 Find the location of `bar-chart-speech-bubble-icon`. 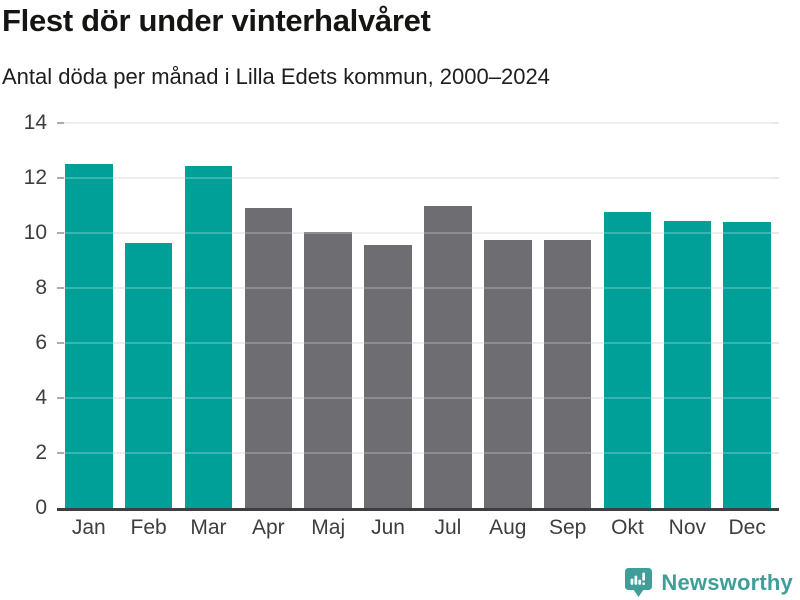

bar-chart-speech-bubble-icon is located at coordinates (639, 582).